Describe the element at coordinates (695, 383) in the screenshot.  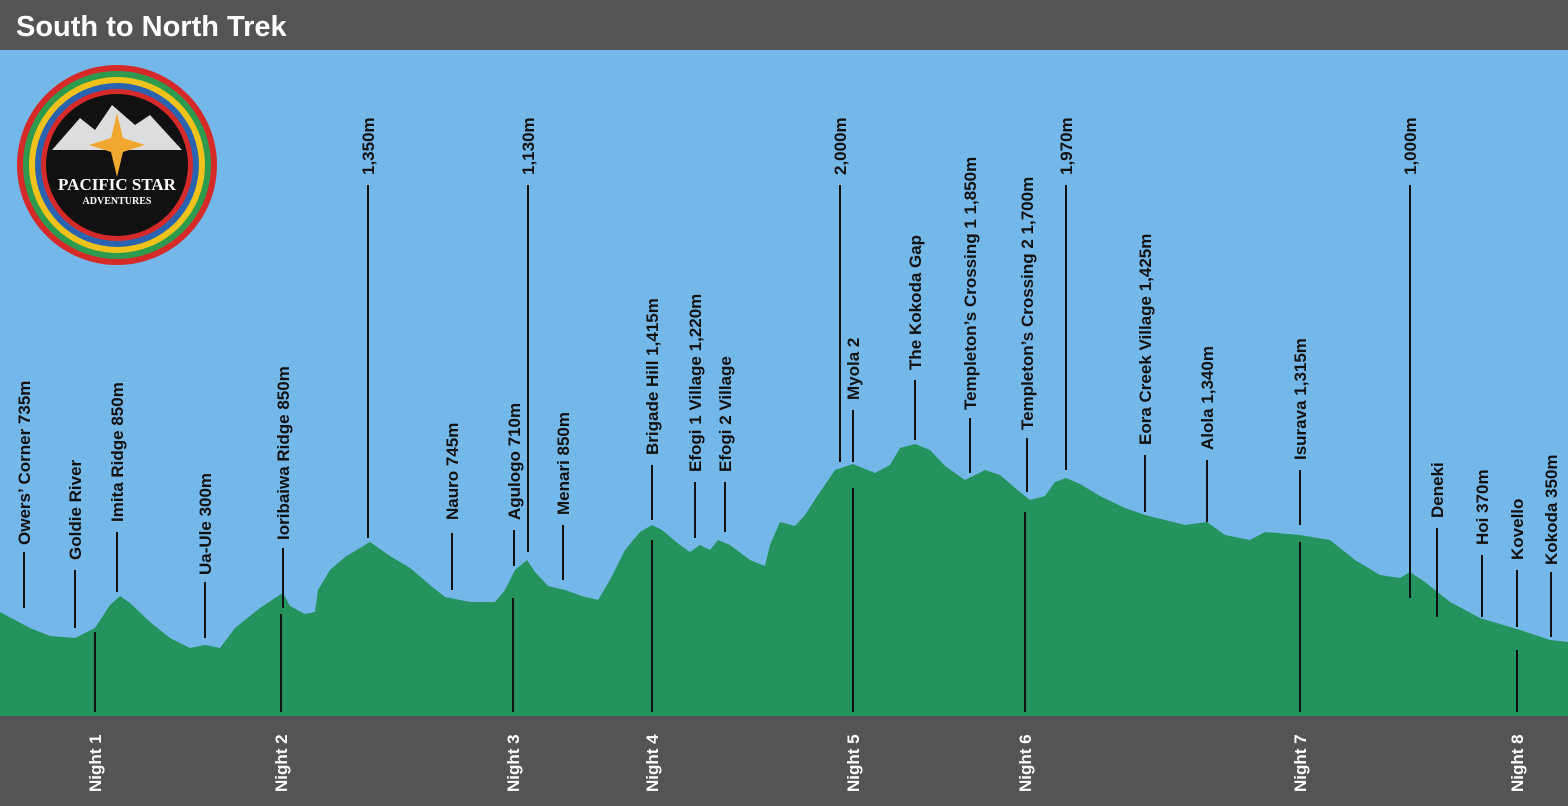
I see `landmark-label: Efogi 1 Village 1,220m` at that location.